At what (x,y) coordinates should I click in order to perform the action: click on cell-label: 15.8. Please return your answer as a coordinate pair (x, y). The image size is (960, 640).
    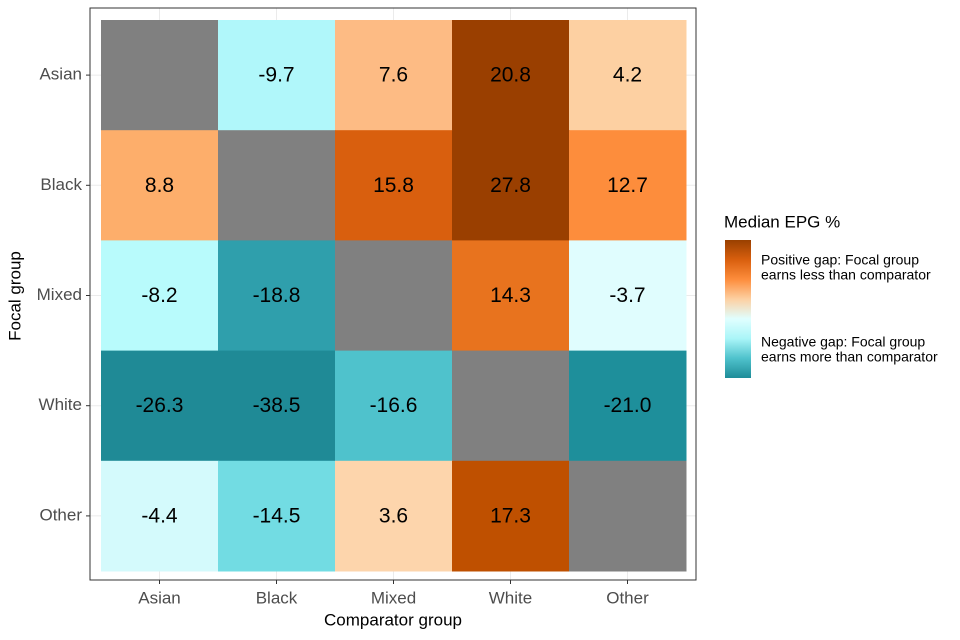
    Looking at the image, I should click on (393, 185).